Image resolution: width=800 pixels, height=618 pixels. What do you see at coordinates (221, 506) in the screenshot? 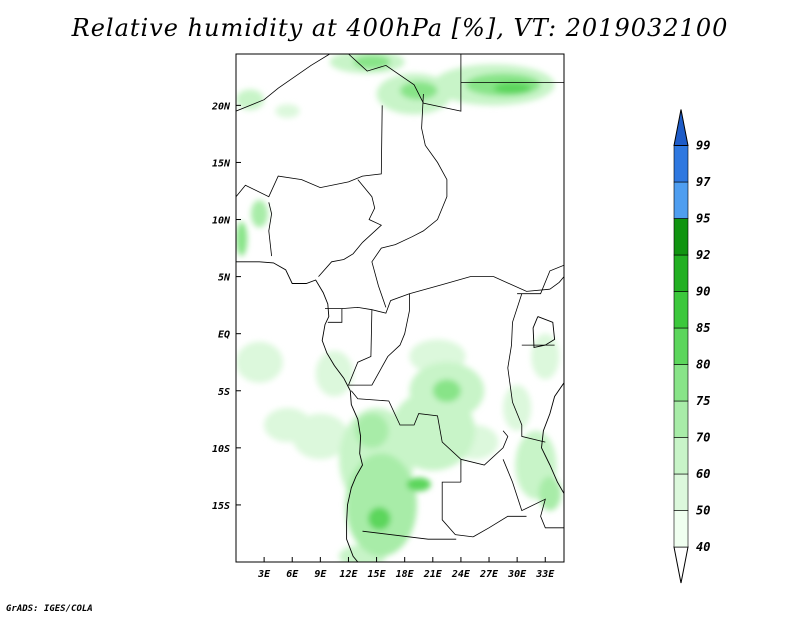
I see `lat-tick-label: 15S` at bounding box center [221, 506].